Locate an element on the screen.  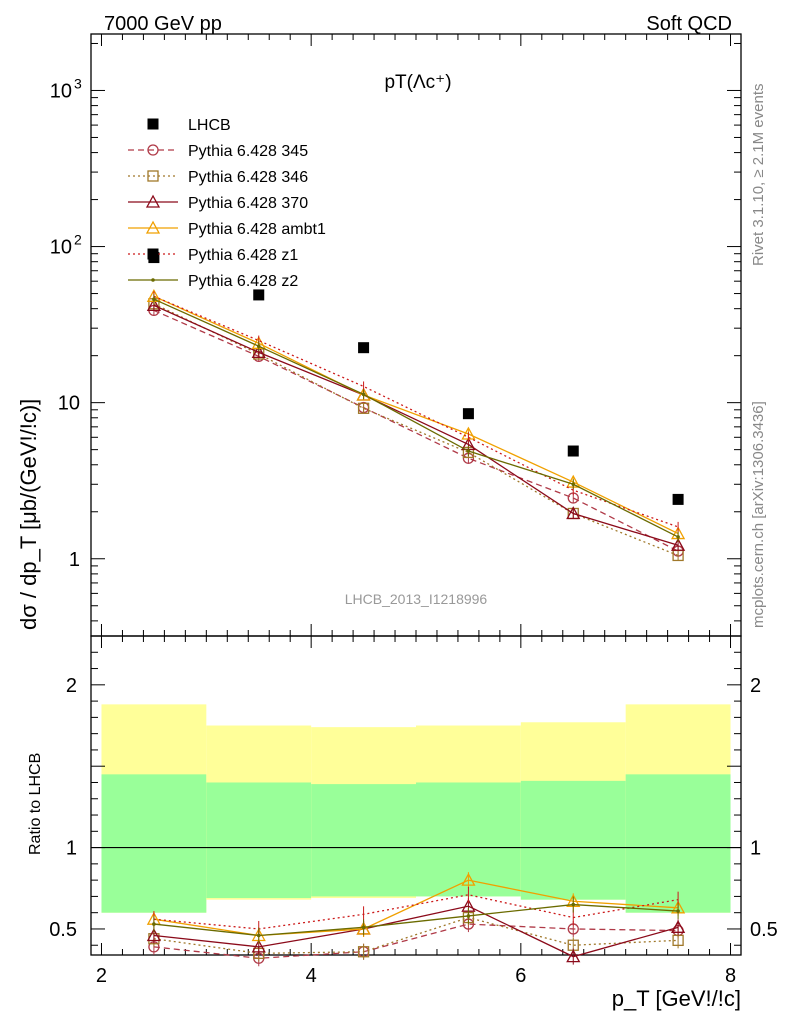
ratio-series-layer is located at coordinates (416, 919).